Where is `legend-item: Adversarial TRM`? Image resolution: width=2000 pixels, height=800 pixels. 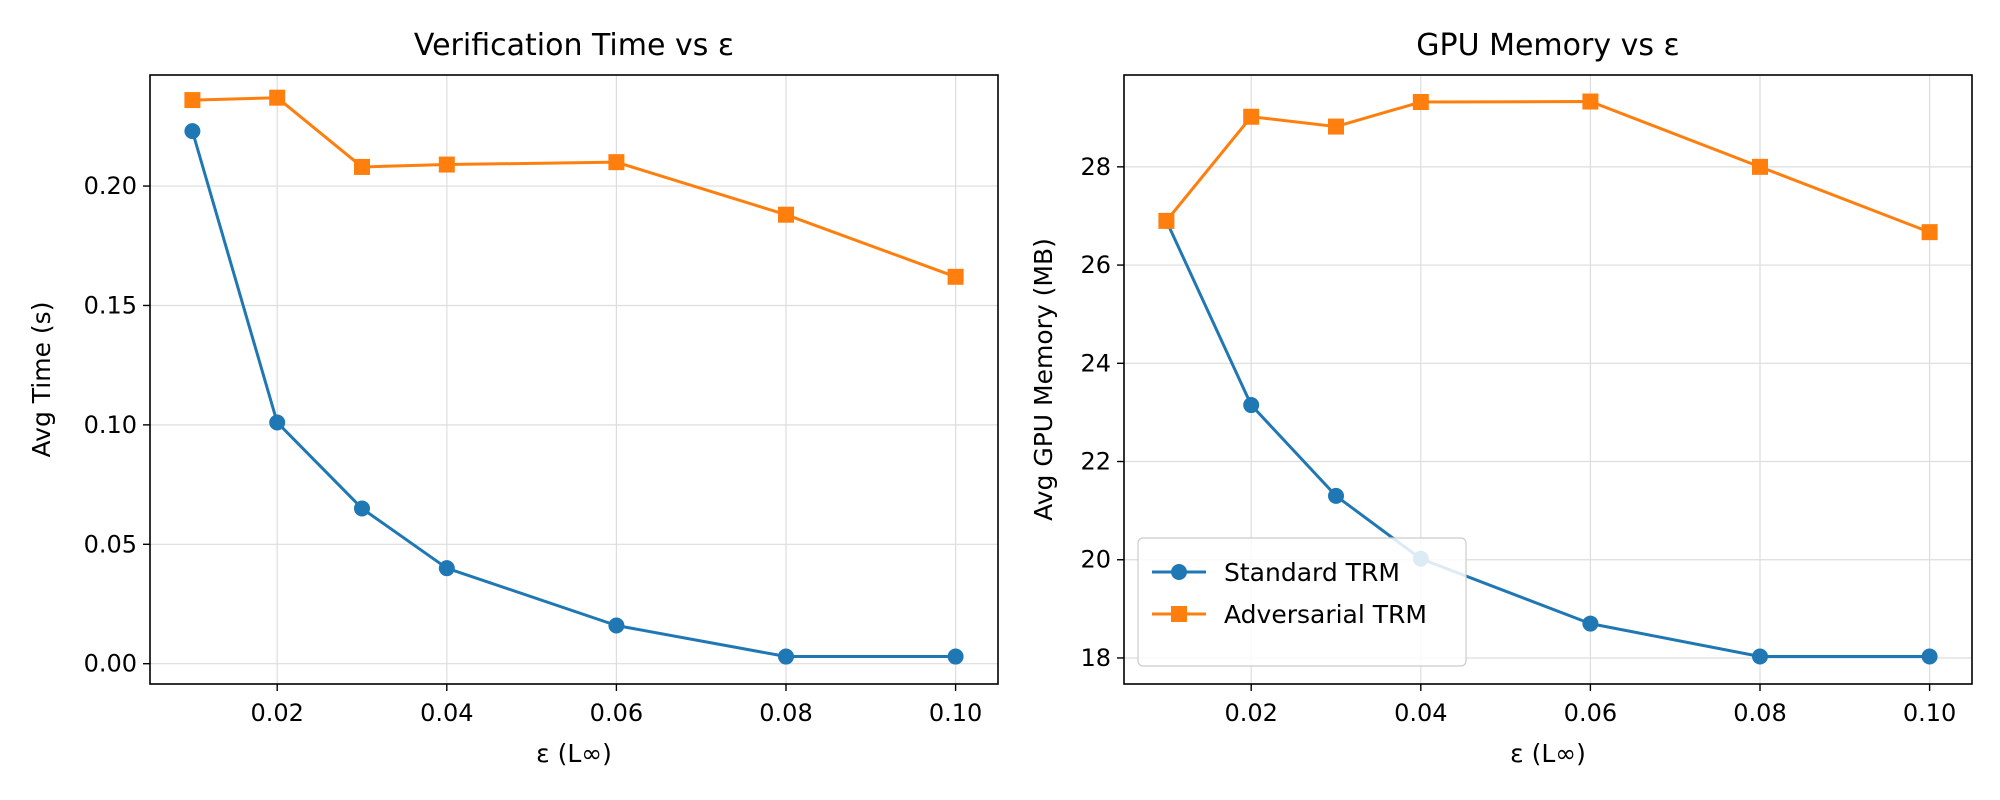 legend-item: Adversarial TRM is located at coordinates (1289, 614).